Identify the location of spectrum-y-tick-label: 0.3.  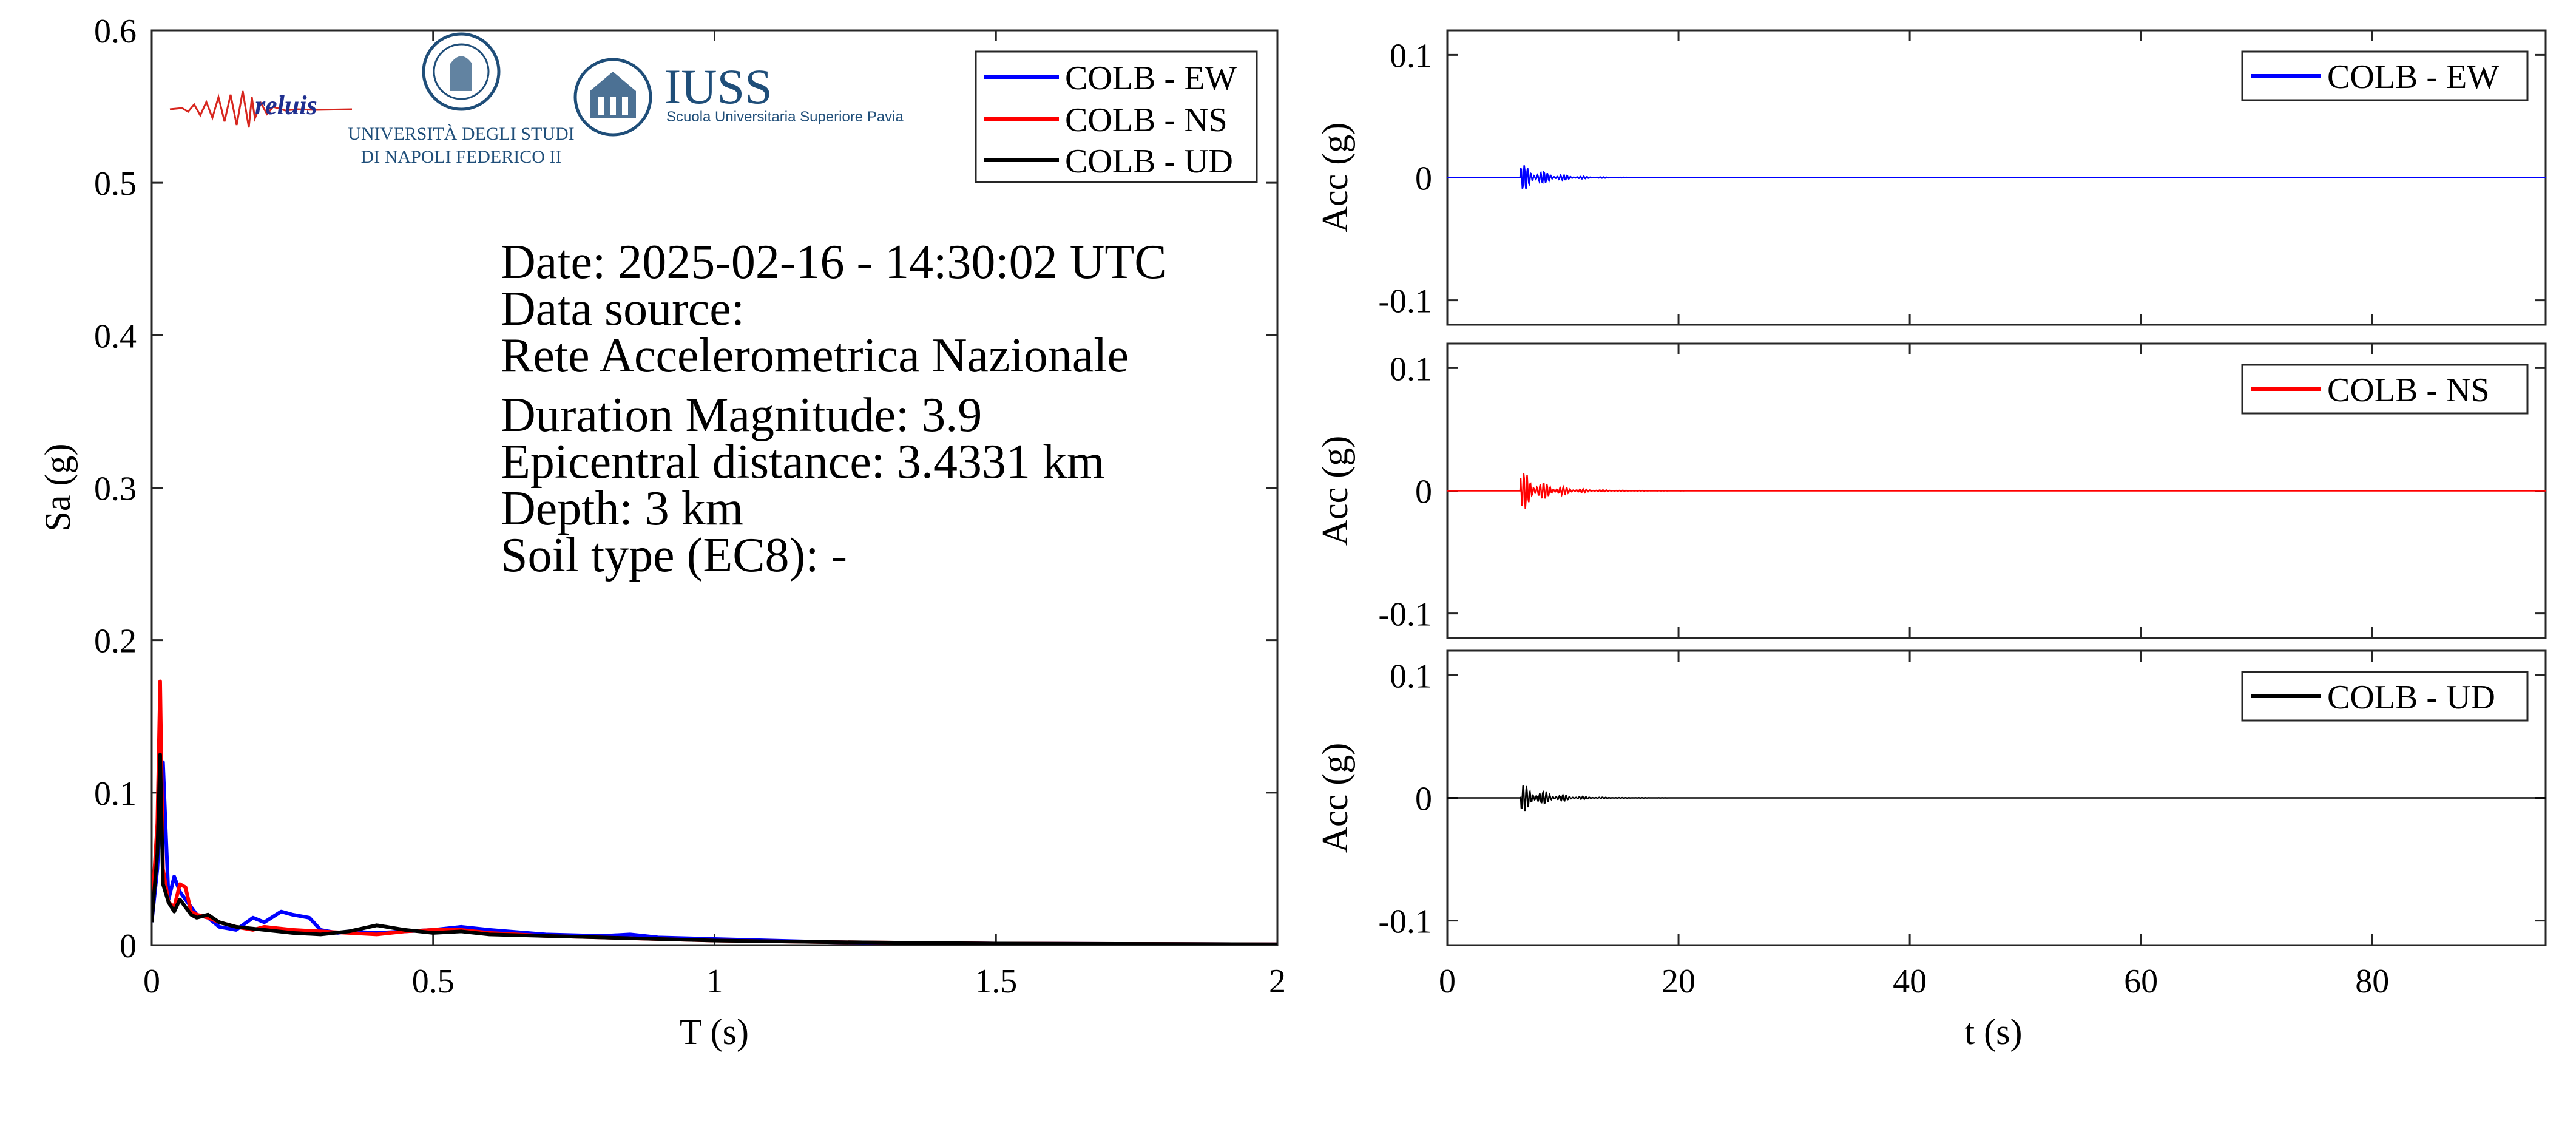
(115, 489).